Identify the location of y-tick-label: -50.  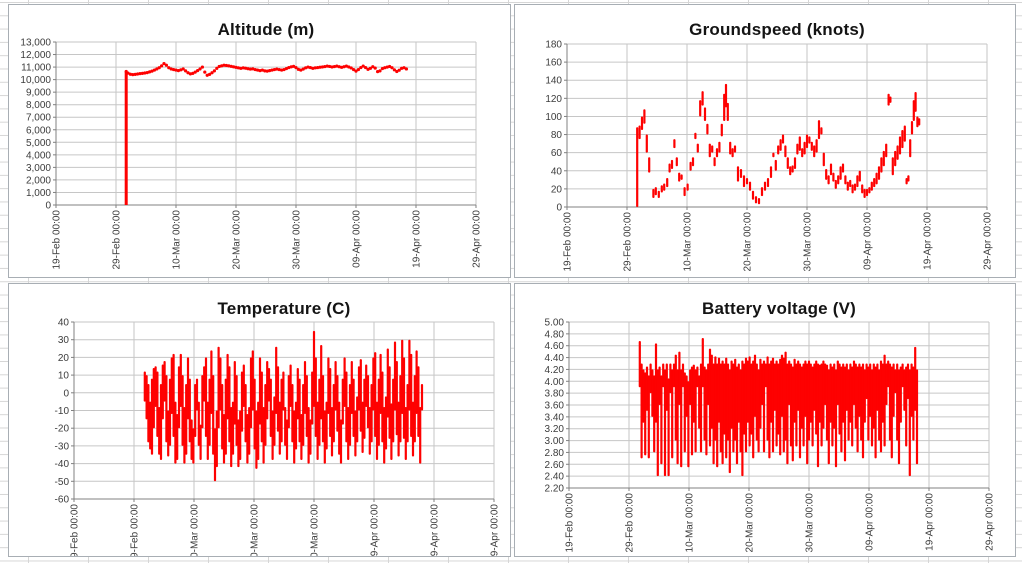
(62, 482).